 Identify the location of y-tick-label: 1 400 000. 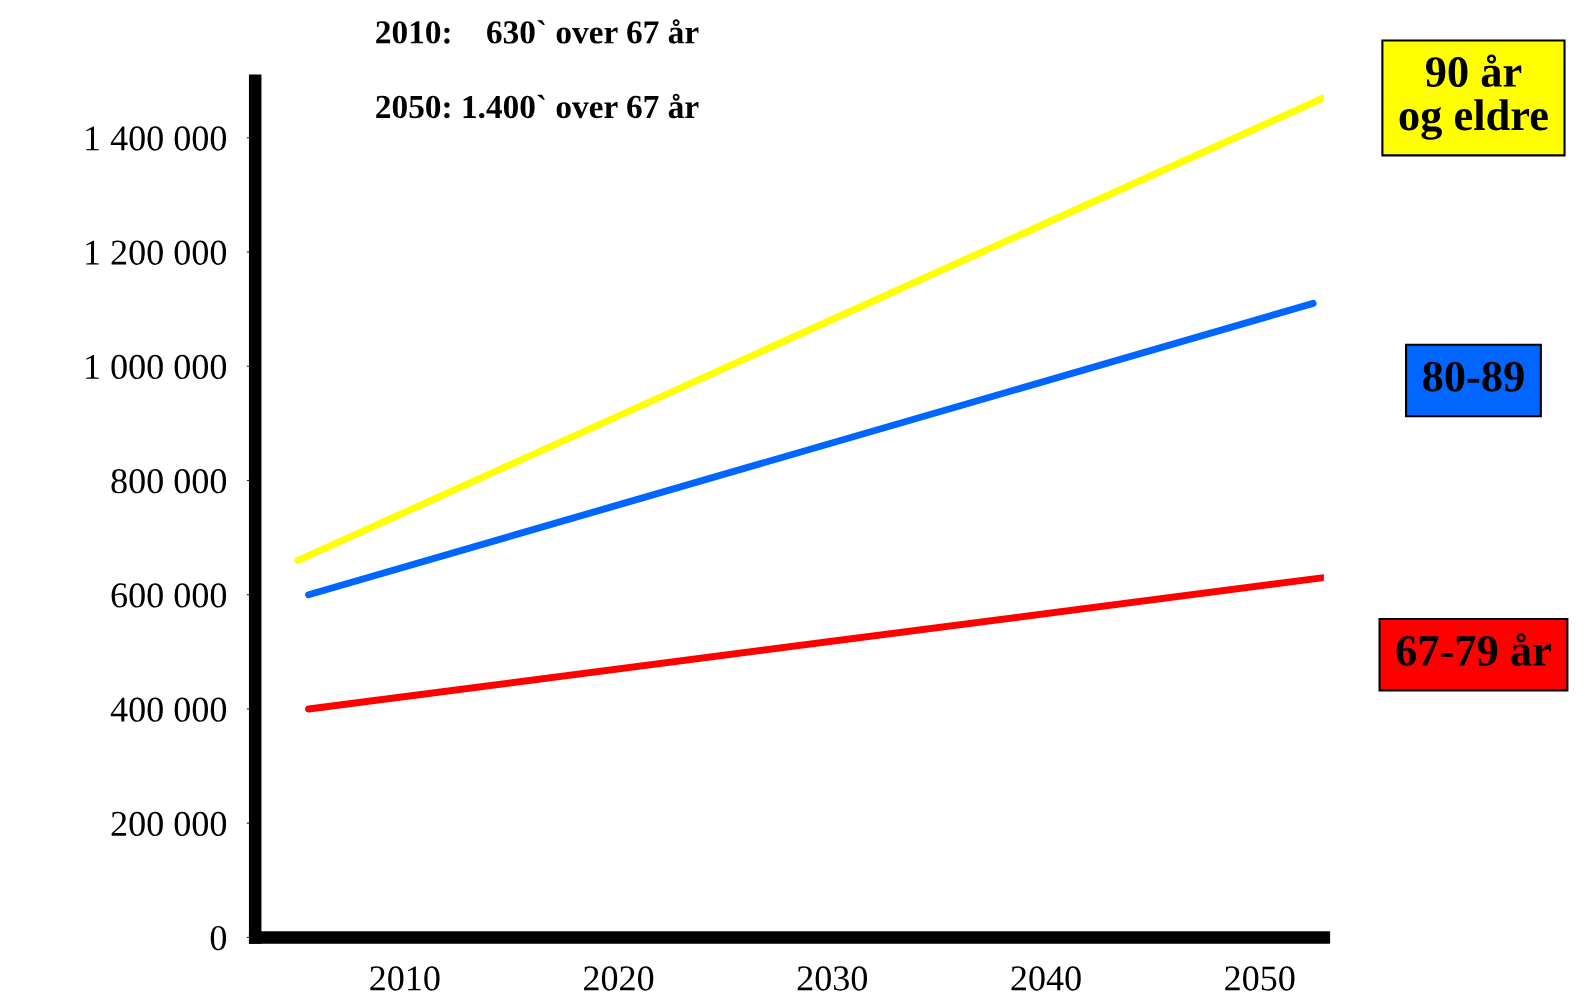
(156, 138).